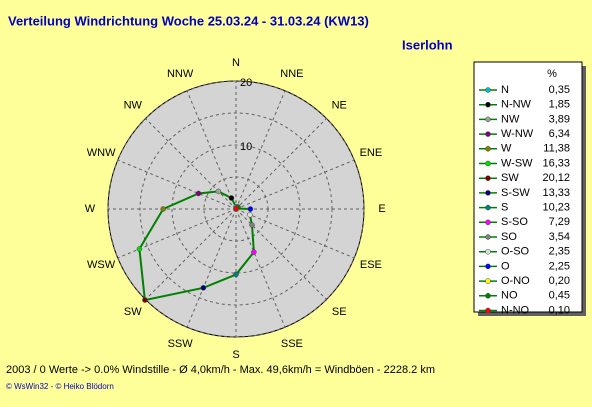 This screenshot has width=592, height=407. Describe the element at coordinates (517, 163) in the screenshot. I see `legend-label: W-SW` at that location.